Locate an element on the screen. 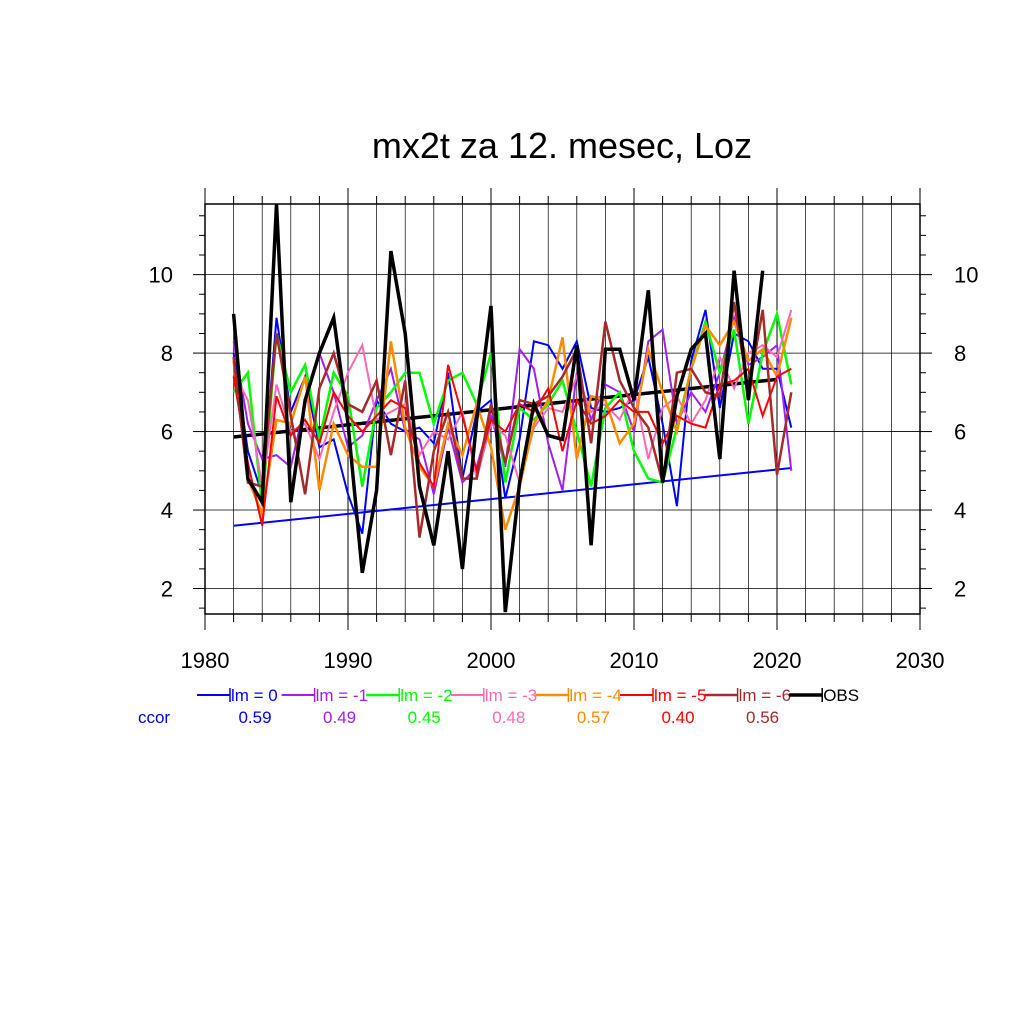 This screenshot has height=1024, width=1024. y-tick-label-right: 4 is located at coordinates (960, 510).